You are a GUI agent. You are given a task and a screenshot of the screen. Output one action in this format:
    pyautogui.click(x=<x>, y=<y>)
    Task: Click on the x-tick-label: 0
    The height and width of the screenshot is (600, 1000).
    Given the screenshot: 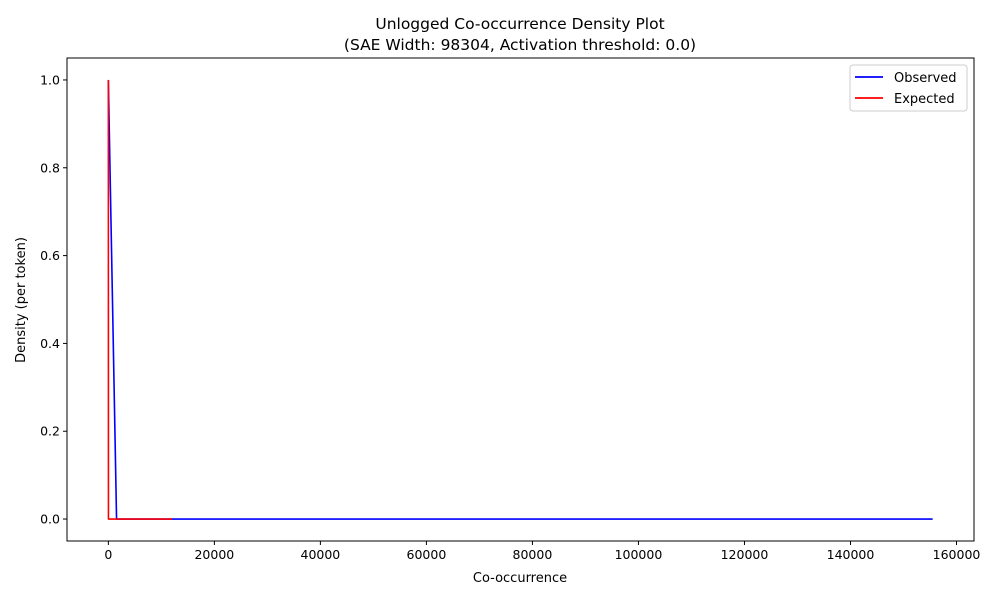 What is the action you would take?
    pyautogui.click(x=108, y=554)
    